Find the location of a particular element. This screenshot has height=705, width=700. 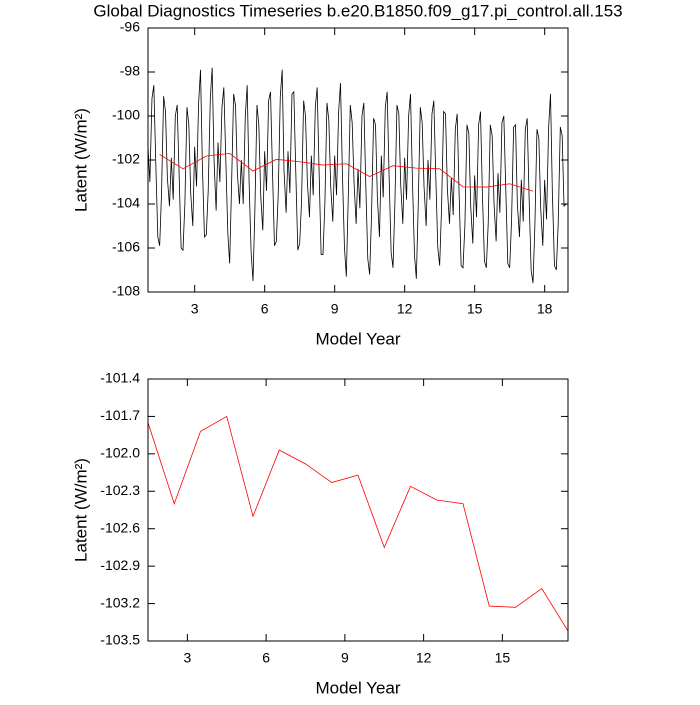

y-tick-label: -104 is located at coordinates (126, 203).